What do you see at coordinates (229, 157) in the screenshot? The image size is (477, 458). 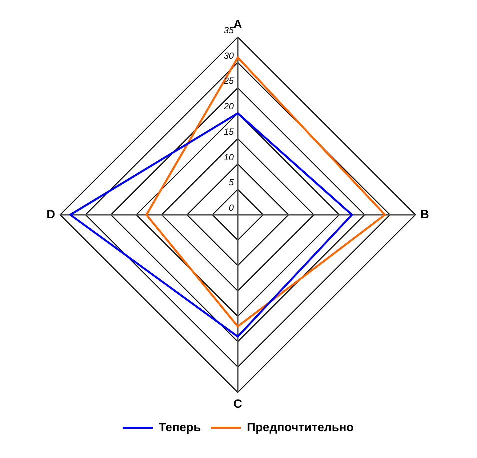 I see `y-tick-label: 10` at bounding box center [229, 157].